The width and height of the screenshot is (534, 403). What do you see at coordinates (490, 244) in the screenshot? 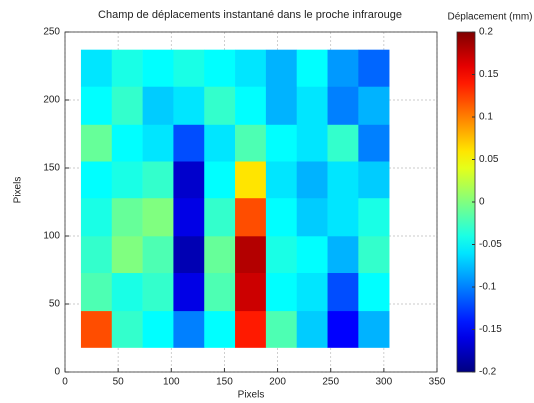
I see `colorbar-tick-label: -0.05` at bounding box center [490, 244].